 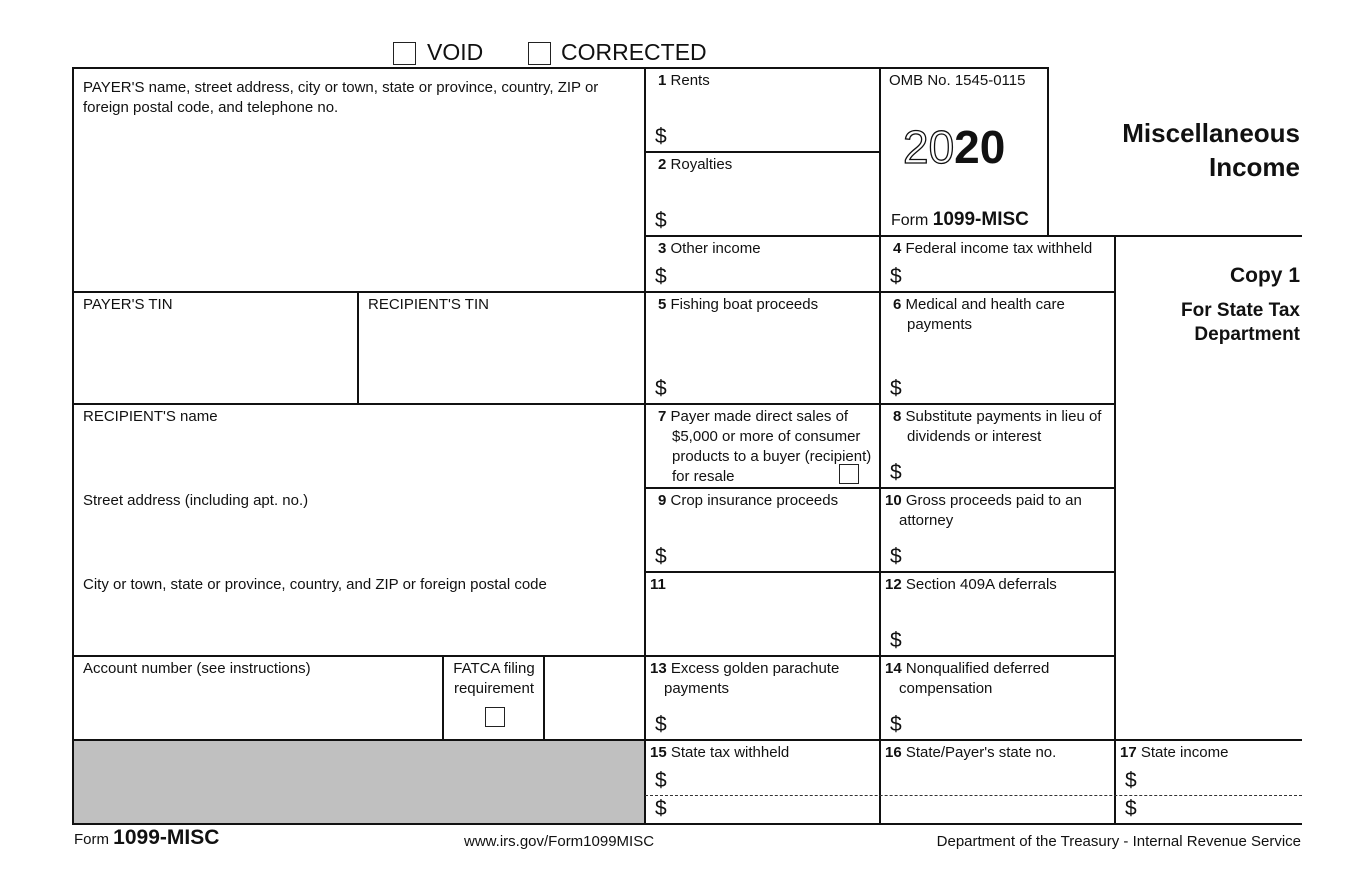 I want to click on box-number: 9, so click(x=662, y=500).